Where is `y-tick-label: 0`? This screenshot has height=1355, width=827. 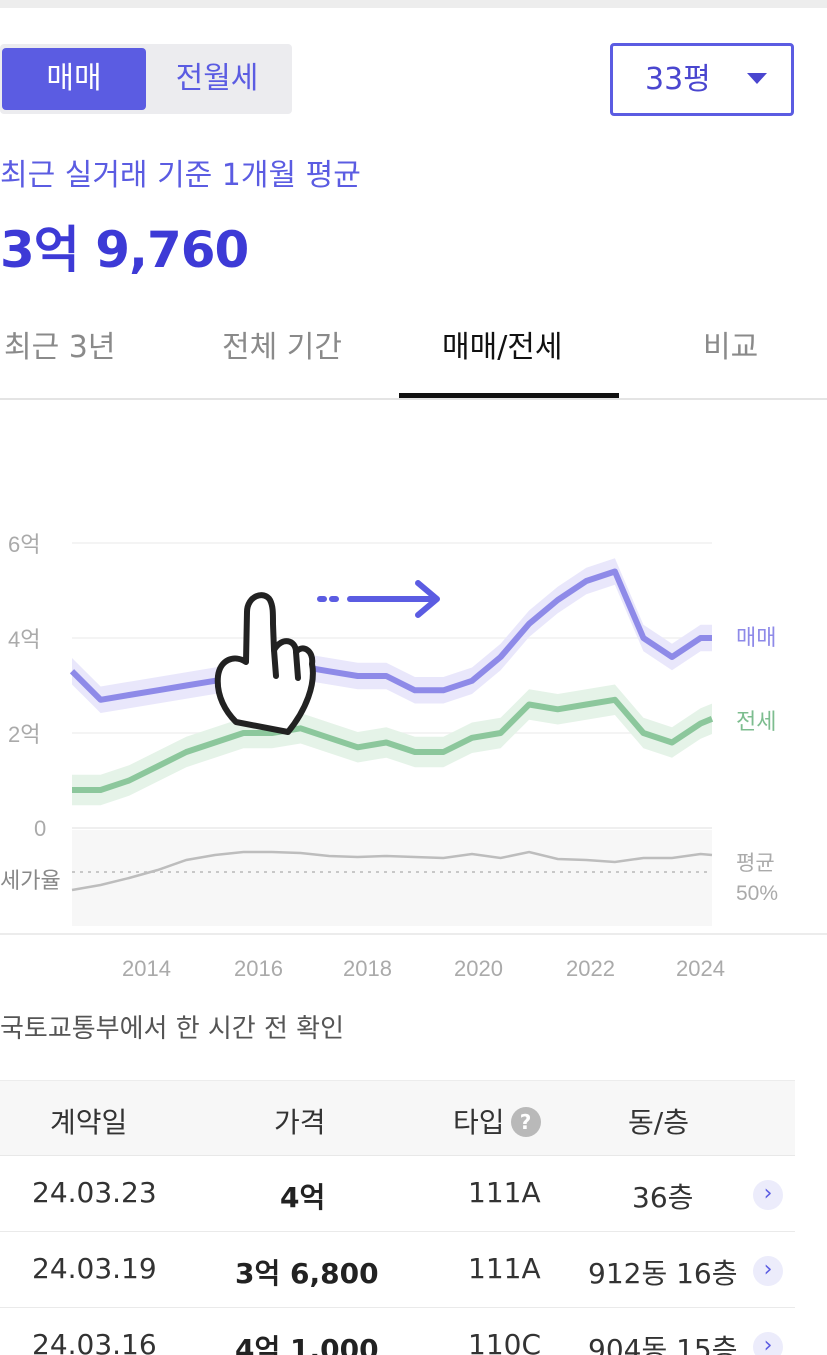 y-tick-label: 0 is located at coordinates (40, 828).